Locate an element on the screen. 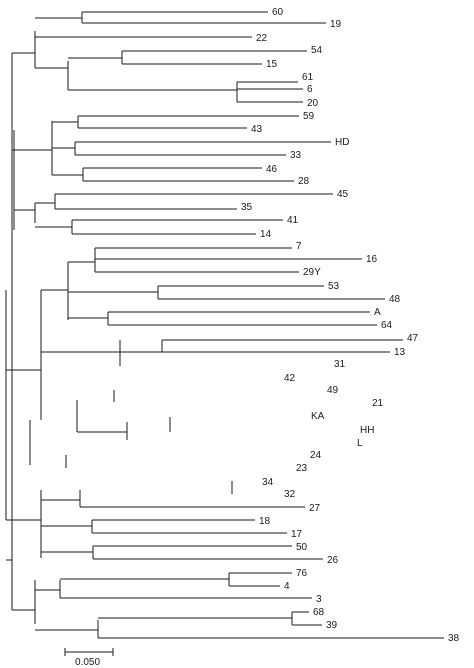 The image size is (474, 668). leaf-label-hd: HD is located at coordinates (342, 142).